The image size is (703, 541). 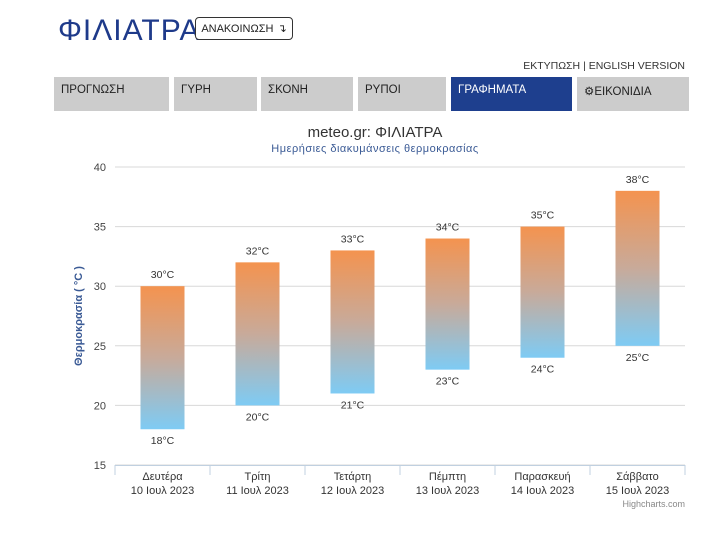 What do you see at coordinates (100, 347) in the screenshot?
I see `y-tick-label: 25` at bounding box center [100, 347].